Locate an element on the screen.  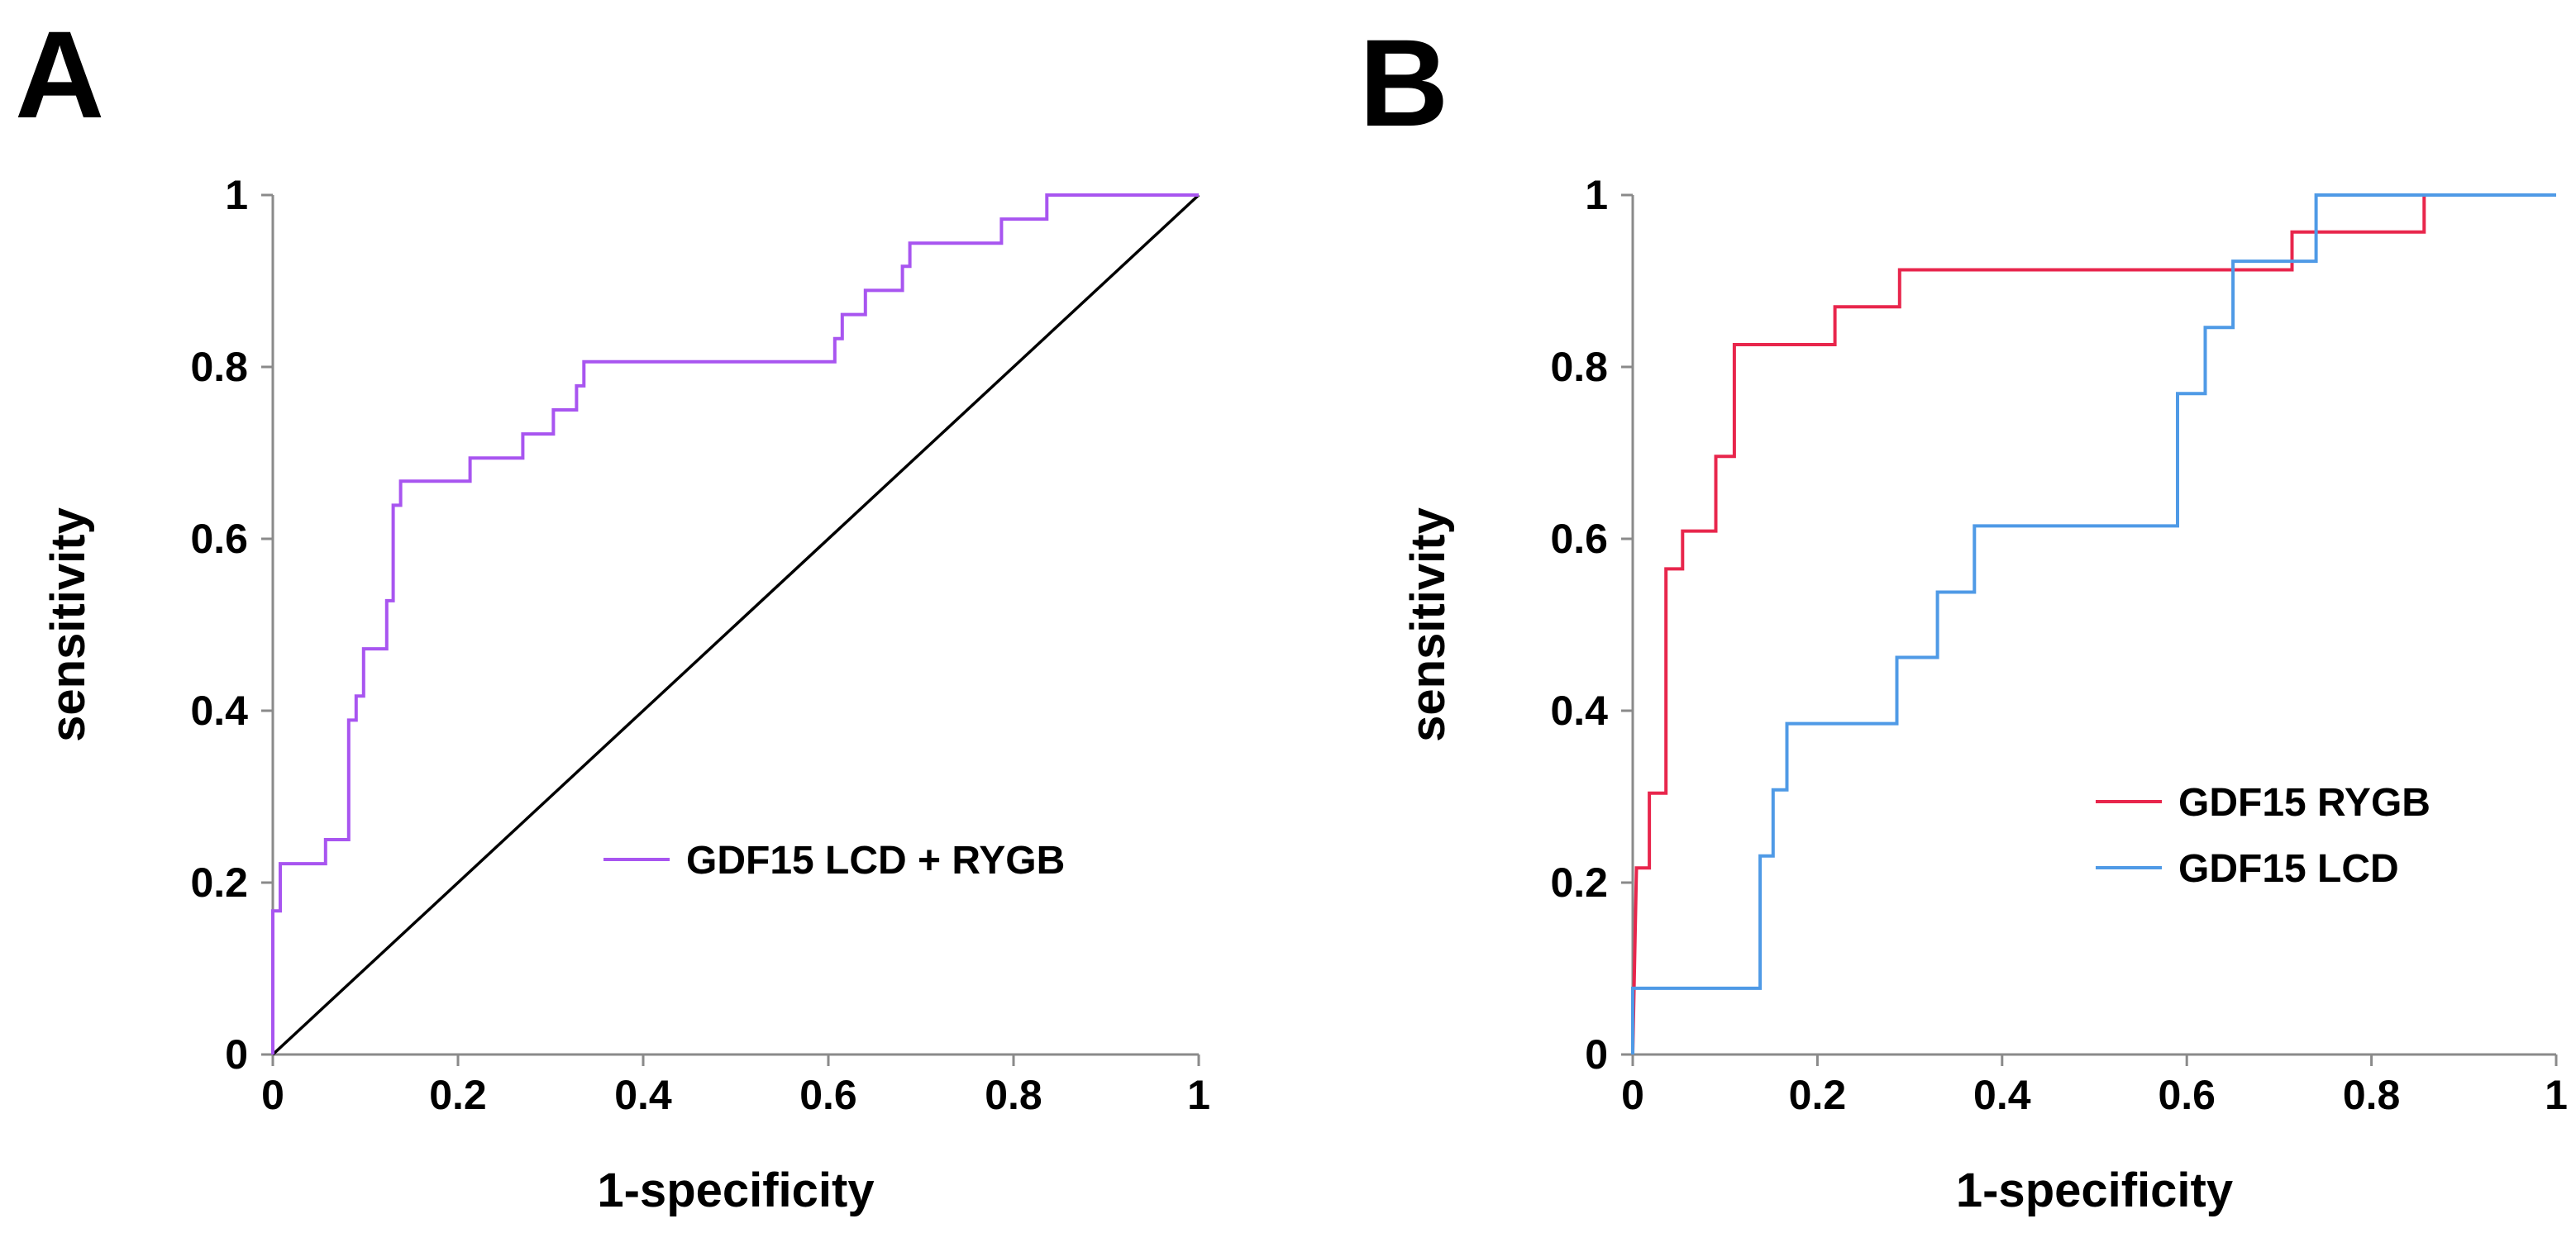
panel-a-legend-label-1: GDF15 LCD + RYGB is located at coordinates (876, 861).